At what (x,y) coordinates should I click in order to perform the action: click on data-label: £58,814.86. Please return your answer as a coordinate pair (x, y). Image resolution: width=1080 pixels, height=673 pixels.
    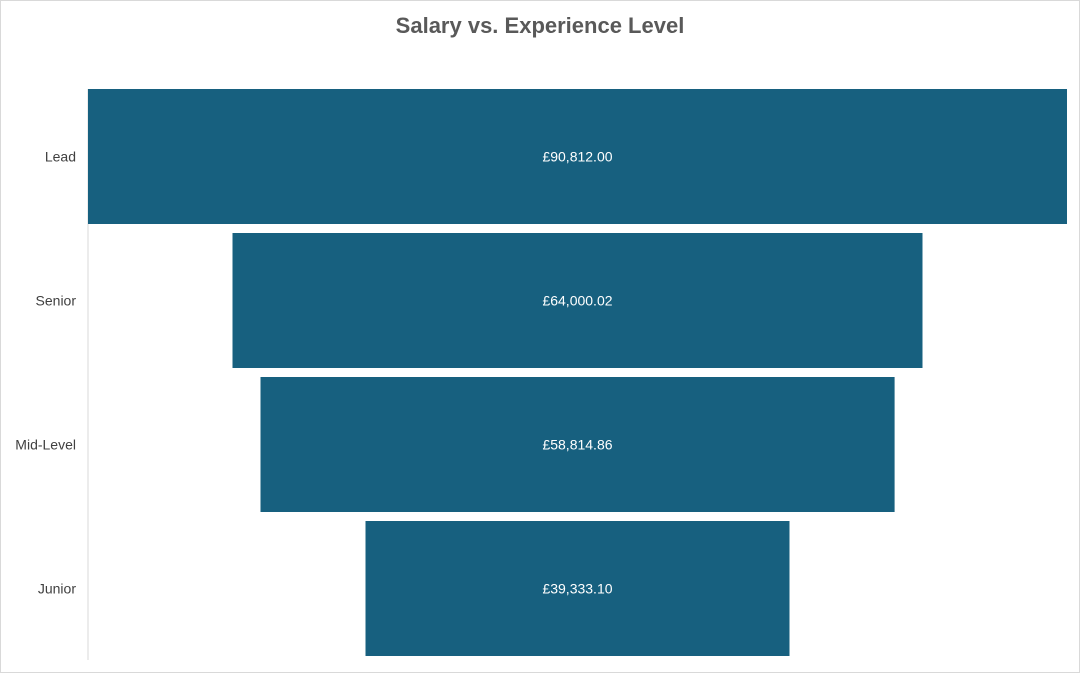
    Looking at the image, I should click on (577, 445).